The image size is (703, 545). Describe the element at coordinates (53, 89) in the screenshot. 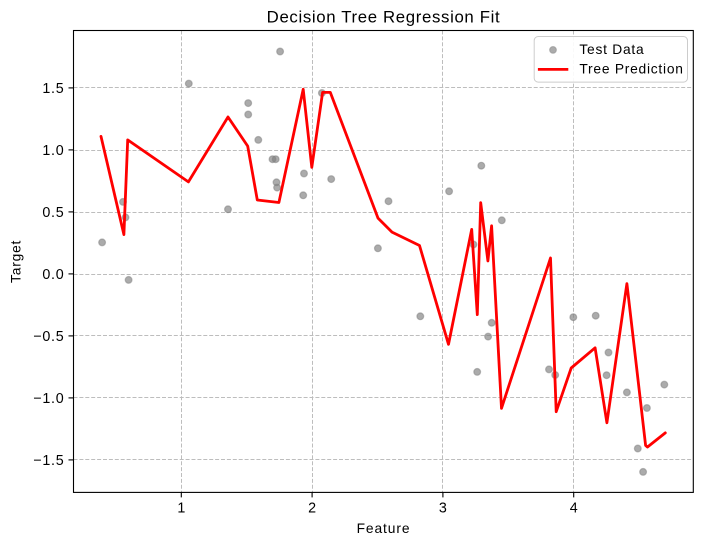

I see `svg-text: 1.5` at that location.